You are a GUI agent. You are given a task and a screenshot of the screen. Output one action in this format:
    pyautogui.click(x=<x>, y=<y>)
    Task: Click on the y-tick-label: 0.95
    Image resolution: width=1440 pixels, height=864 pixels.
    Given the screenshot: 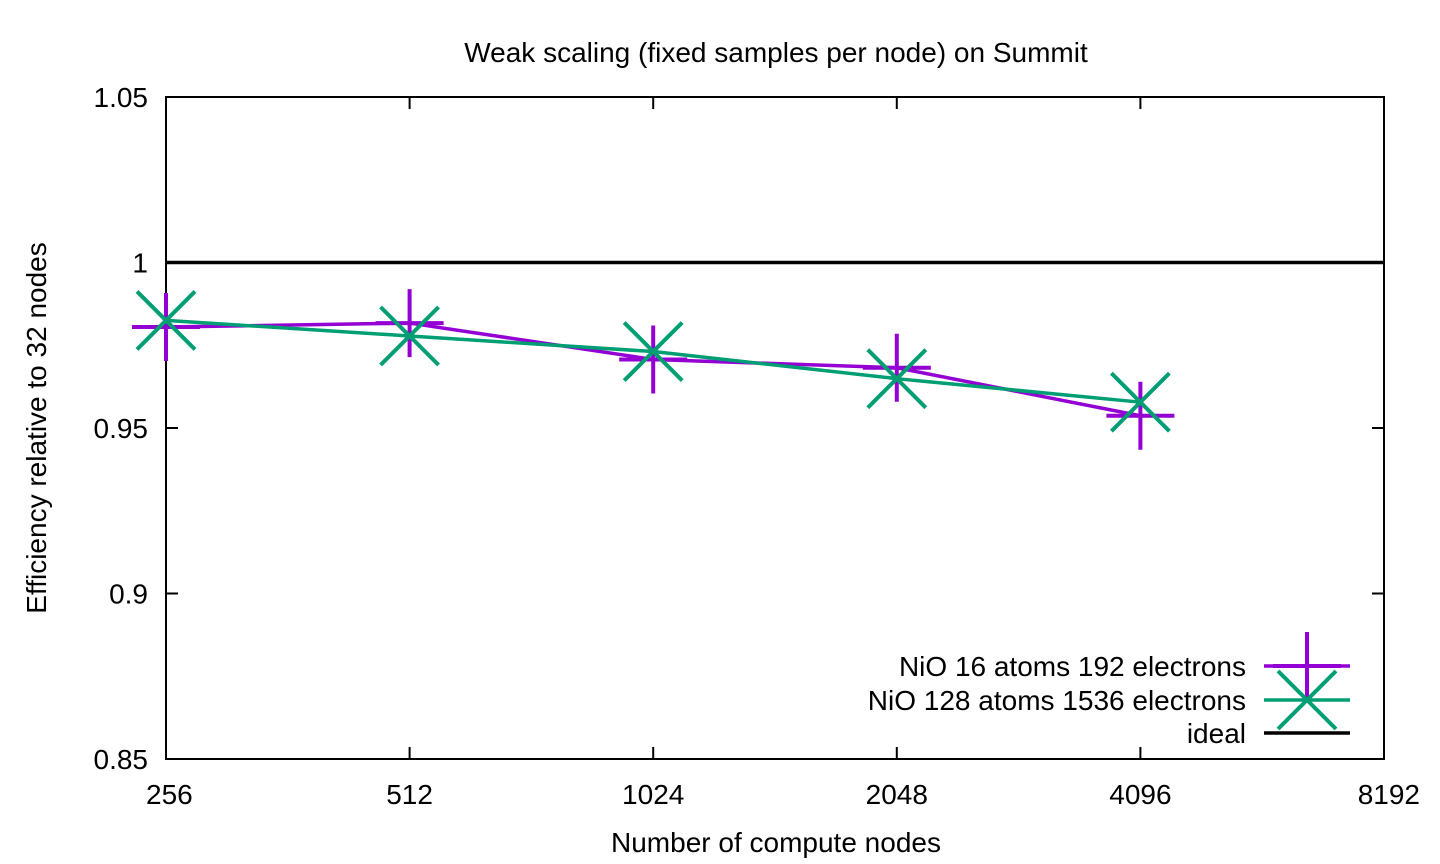 What is the action you would take?
    pyautogui.click(x=121, y=428)
    